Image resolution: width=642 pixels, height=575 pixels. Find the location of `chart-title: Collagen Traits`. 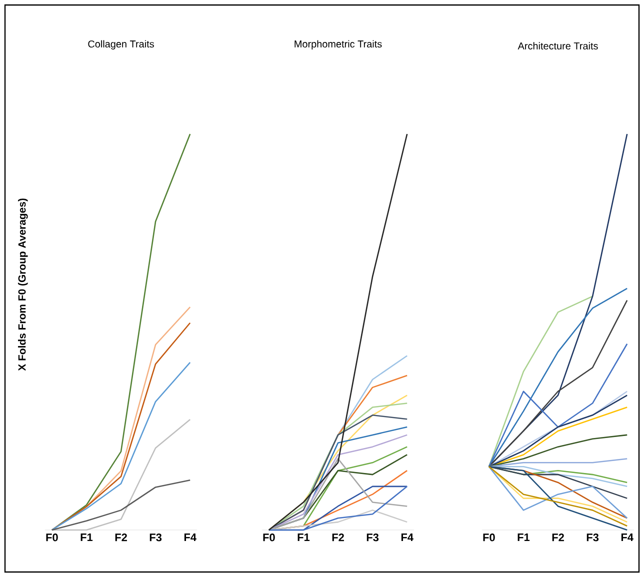

chart-title: Collagen Traits is located at coordinates (121, 45).